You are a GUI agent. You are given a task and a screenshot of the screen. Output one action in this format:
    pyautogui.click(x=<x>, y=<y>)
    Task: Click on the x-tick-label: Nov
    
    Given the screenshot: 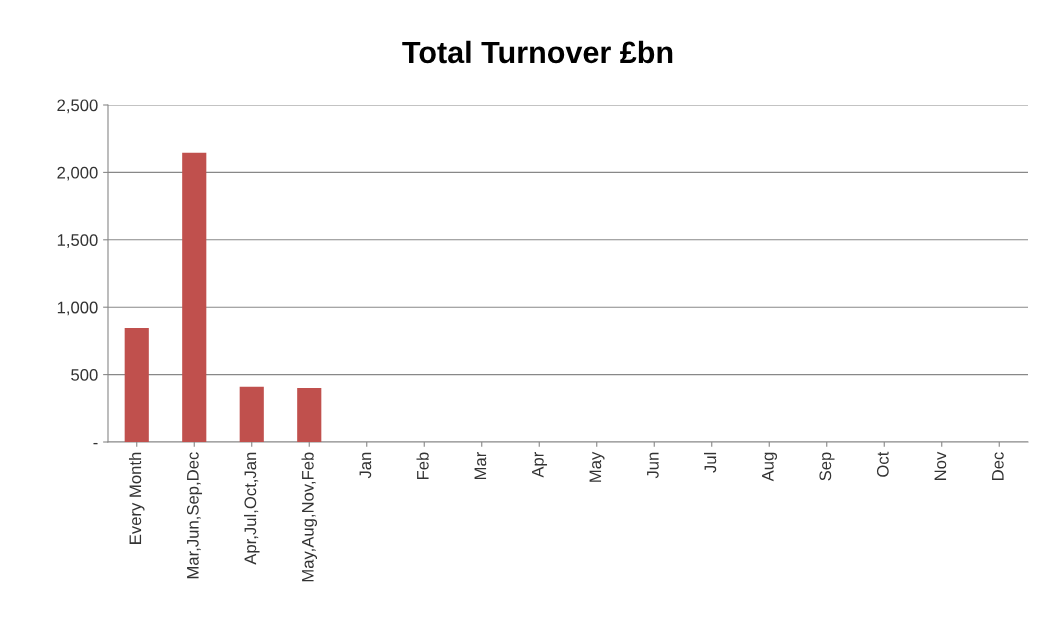 What is the action you would take?
    pyautogui.click(x=940, y=465)
    